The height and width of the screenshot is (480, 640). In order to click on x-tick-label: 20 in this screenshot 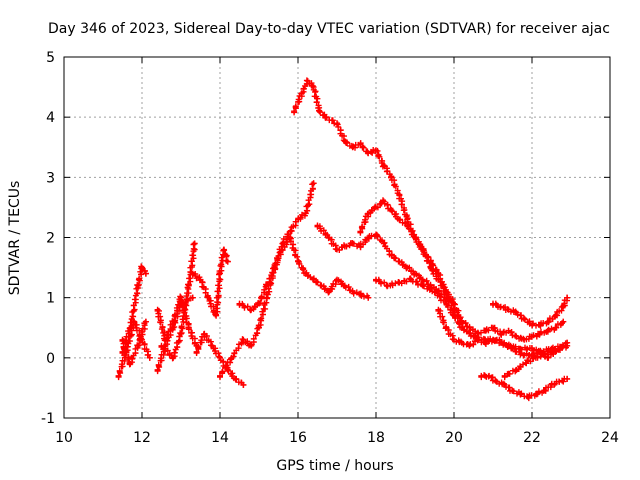, I will do `click(454, 438)`.